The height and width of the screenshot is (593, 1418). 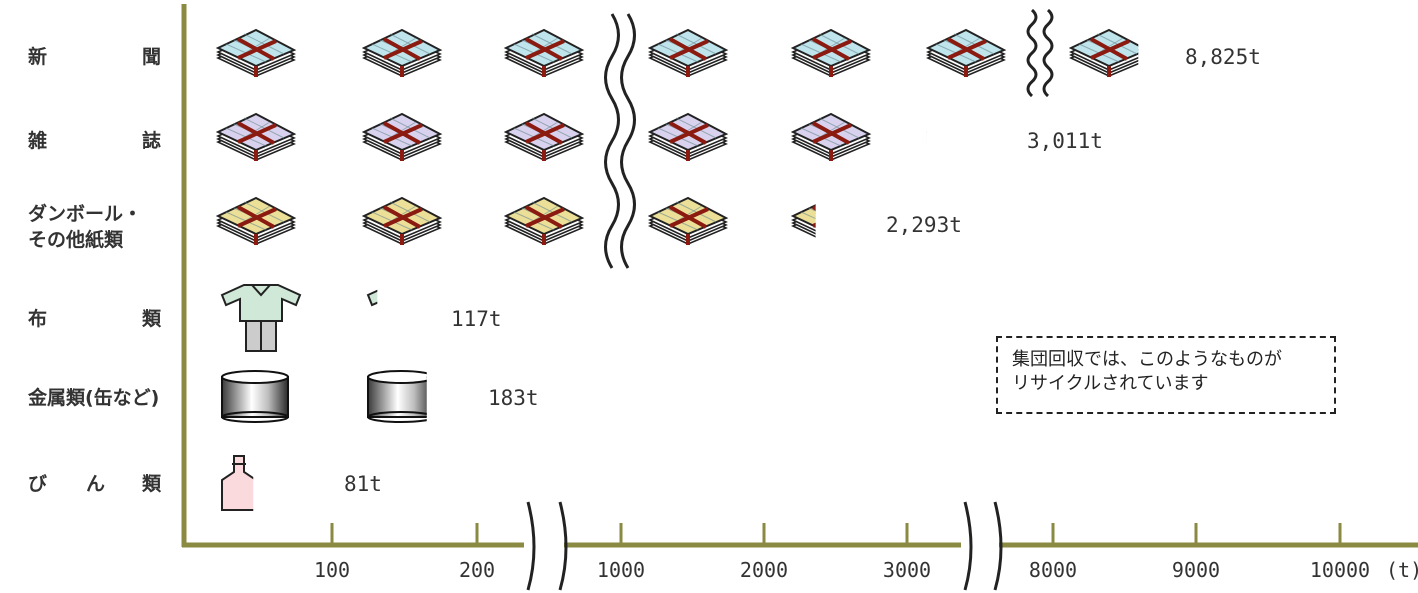 I want to click on x-tick-label: 3000, so click(x=907, y=570).